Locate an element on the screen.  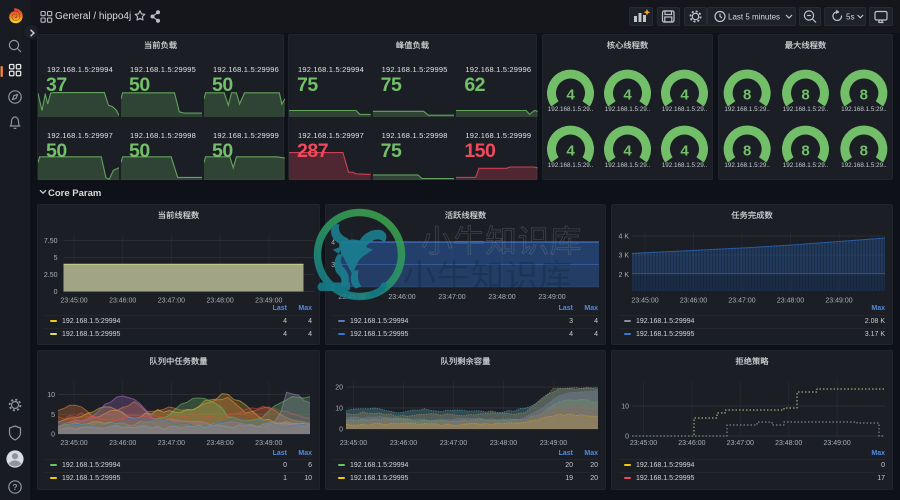
svg-text: 2 K is located at coordinates (623, 275).